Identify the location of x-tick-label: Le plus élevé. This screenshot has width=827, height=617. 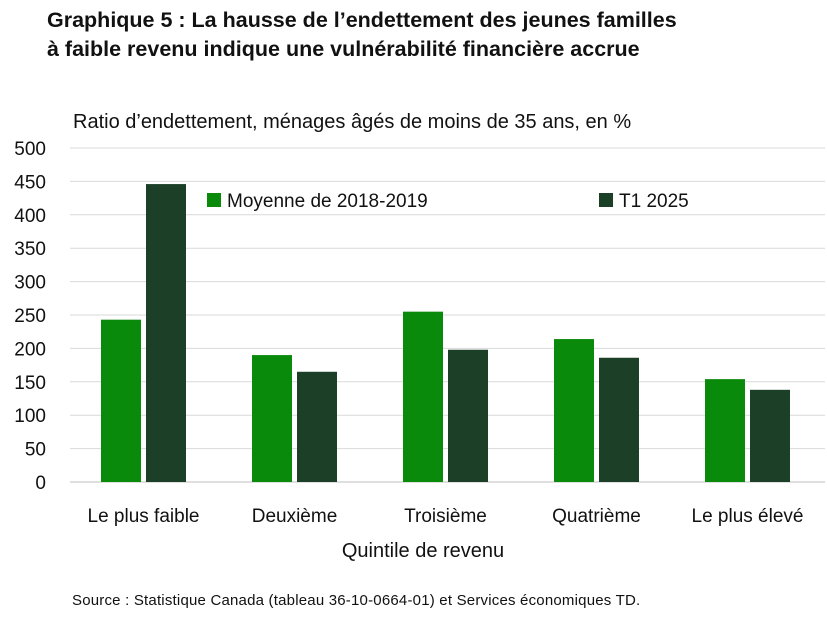
(748, 516).